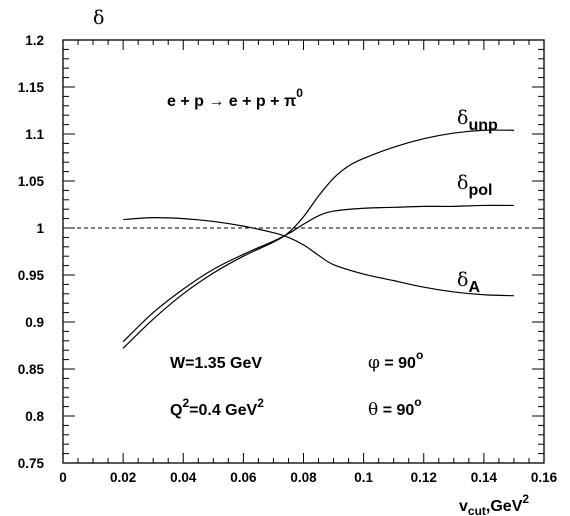  Describe the element at coordinates (398, 363) in the screenshot. I see `phi-label-val: = 90` at that location.